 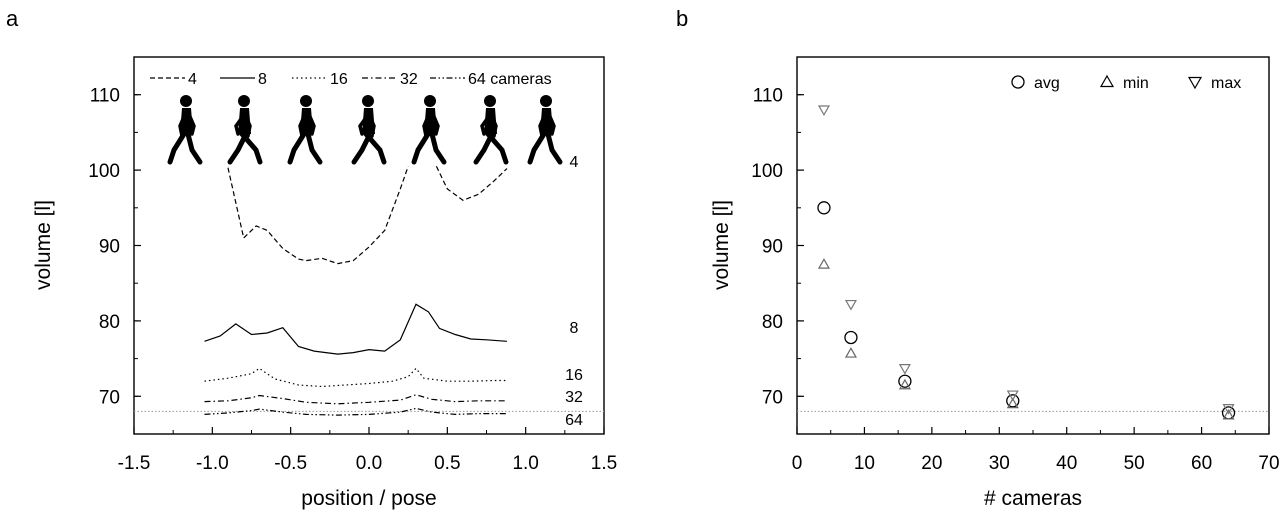 What do you see at coordinates (525, 463) in the screenshot?
I see `panel-a-x-tick-label: 1.0` at bounding box center [525, 463].